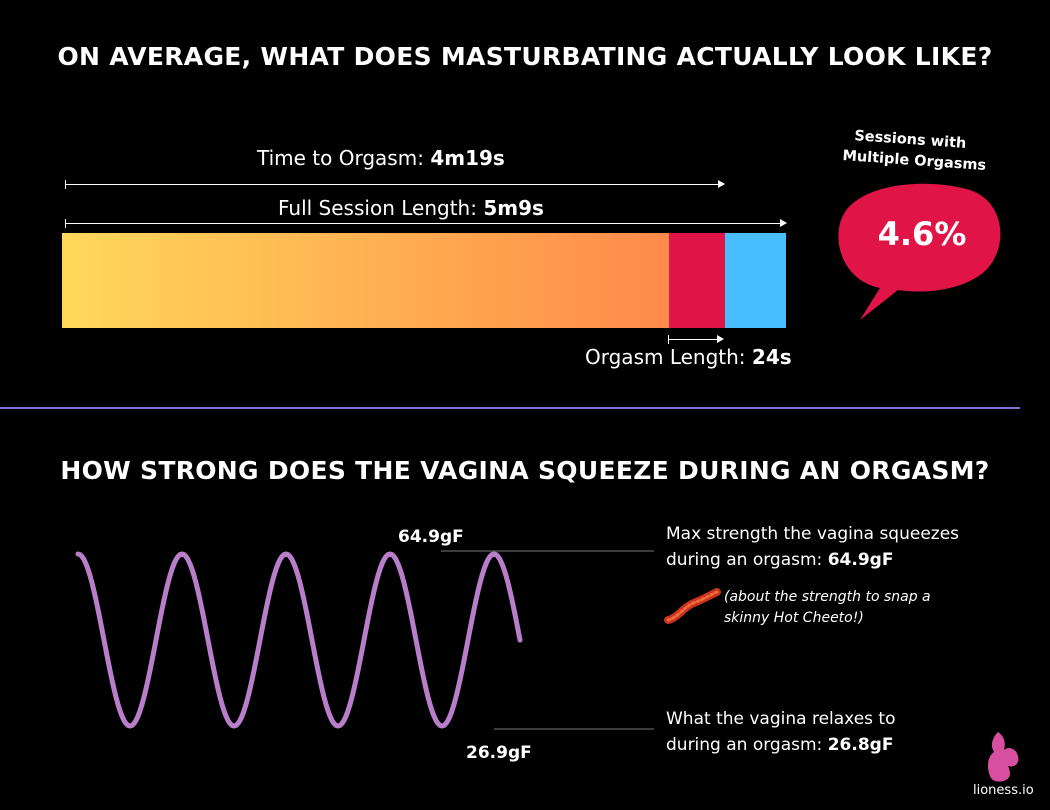 Image resolution: width=1050 pixels, height=810 pixels. What do you see at coordinates (771, 357) in the screenshot?
I see `orgasm-length-value: 24s` at bounding box center [771, 357].